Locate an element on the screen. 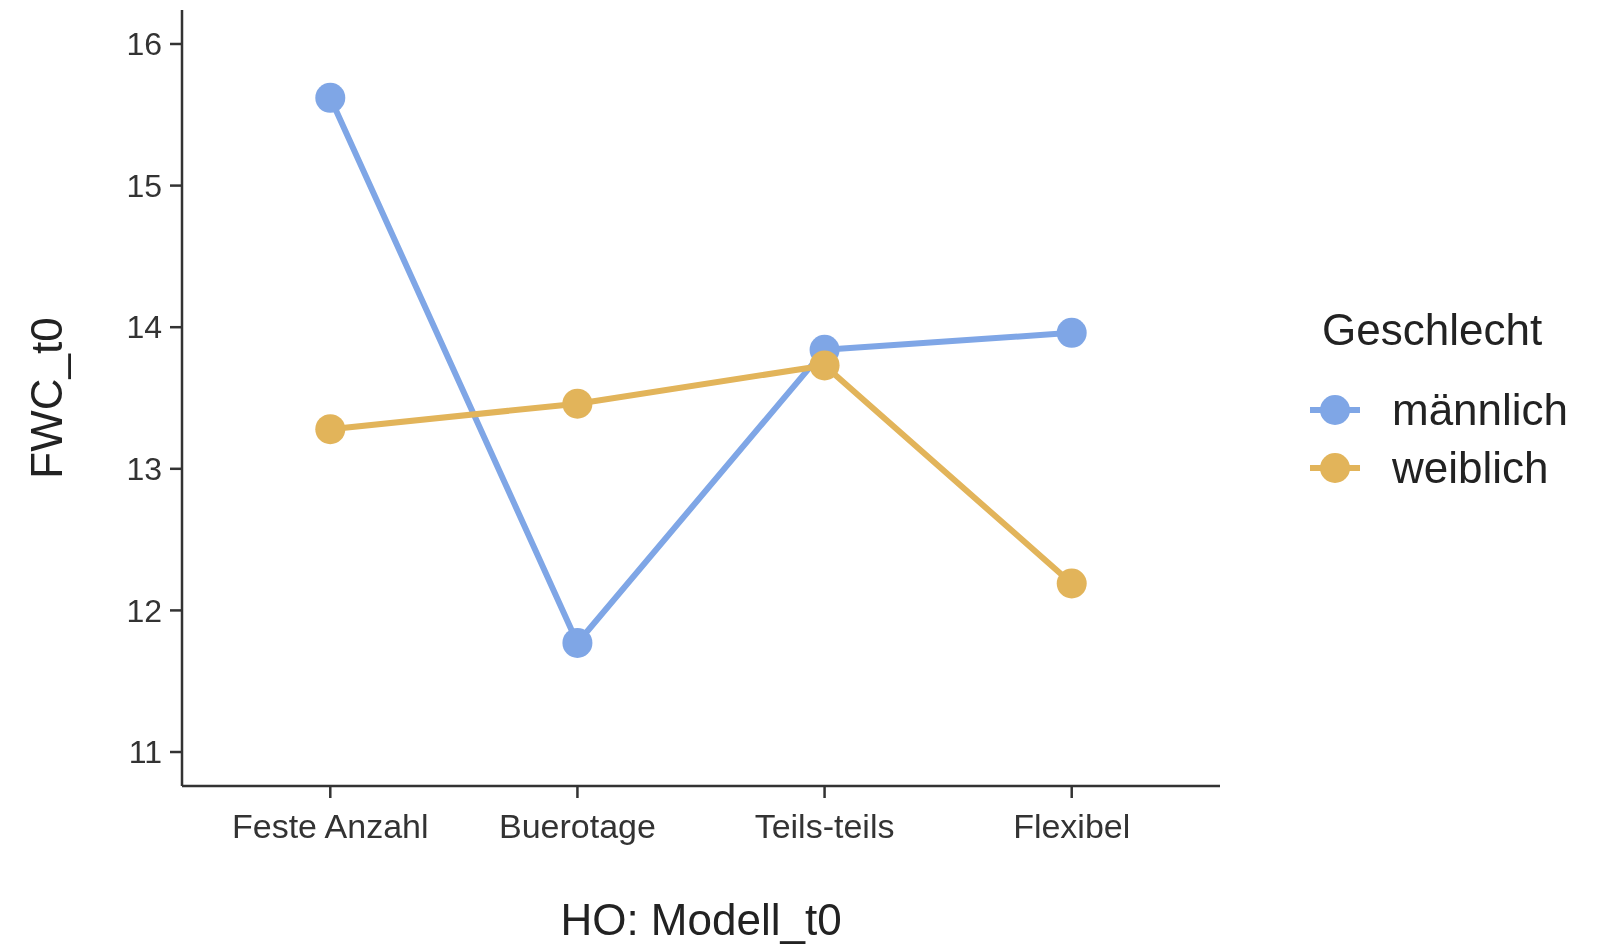 The image size is (1621, 949). y-axis-title: FWC_t0 is located at coordinates (46, 398).